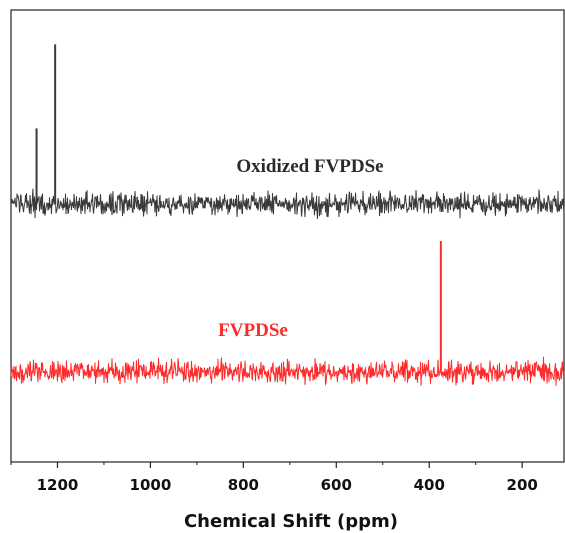  Describe the element at coordinates (243, 485) in the screenshot. I see `x-tick-label: 800` at that location.